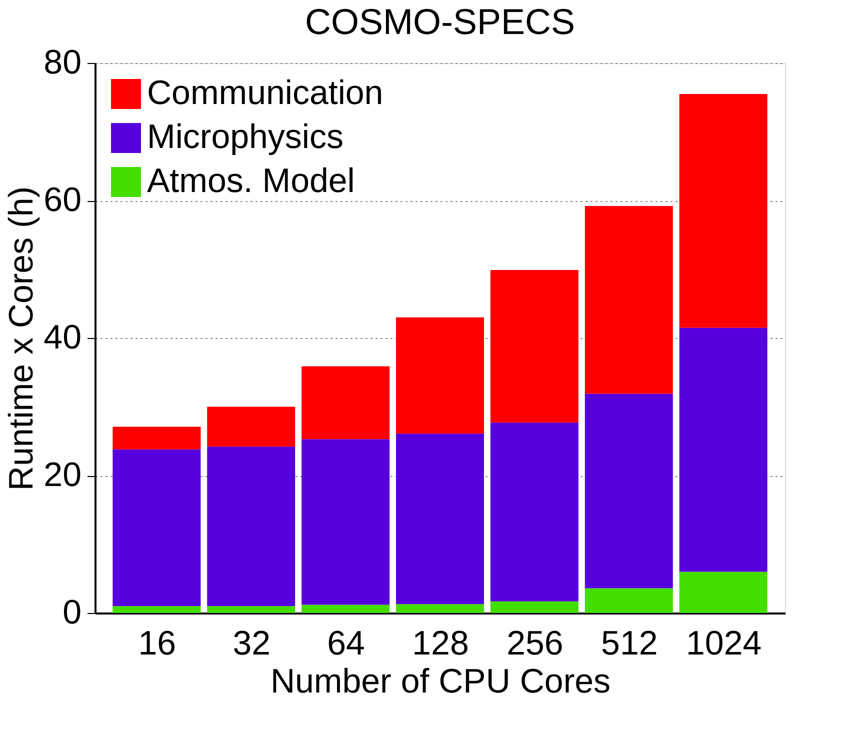  Describe the element at coordinates (72, 613) in the screenshot. I see `y-tick-label: 0` at that location.